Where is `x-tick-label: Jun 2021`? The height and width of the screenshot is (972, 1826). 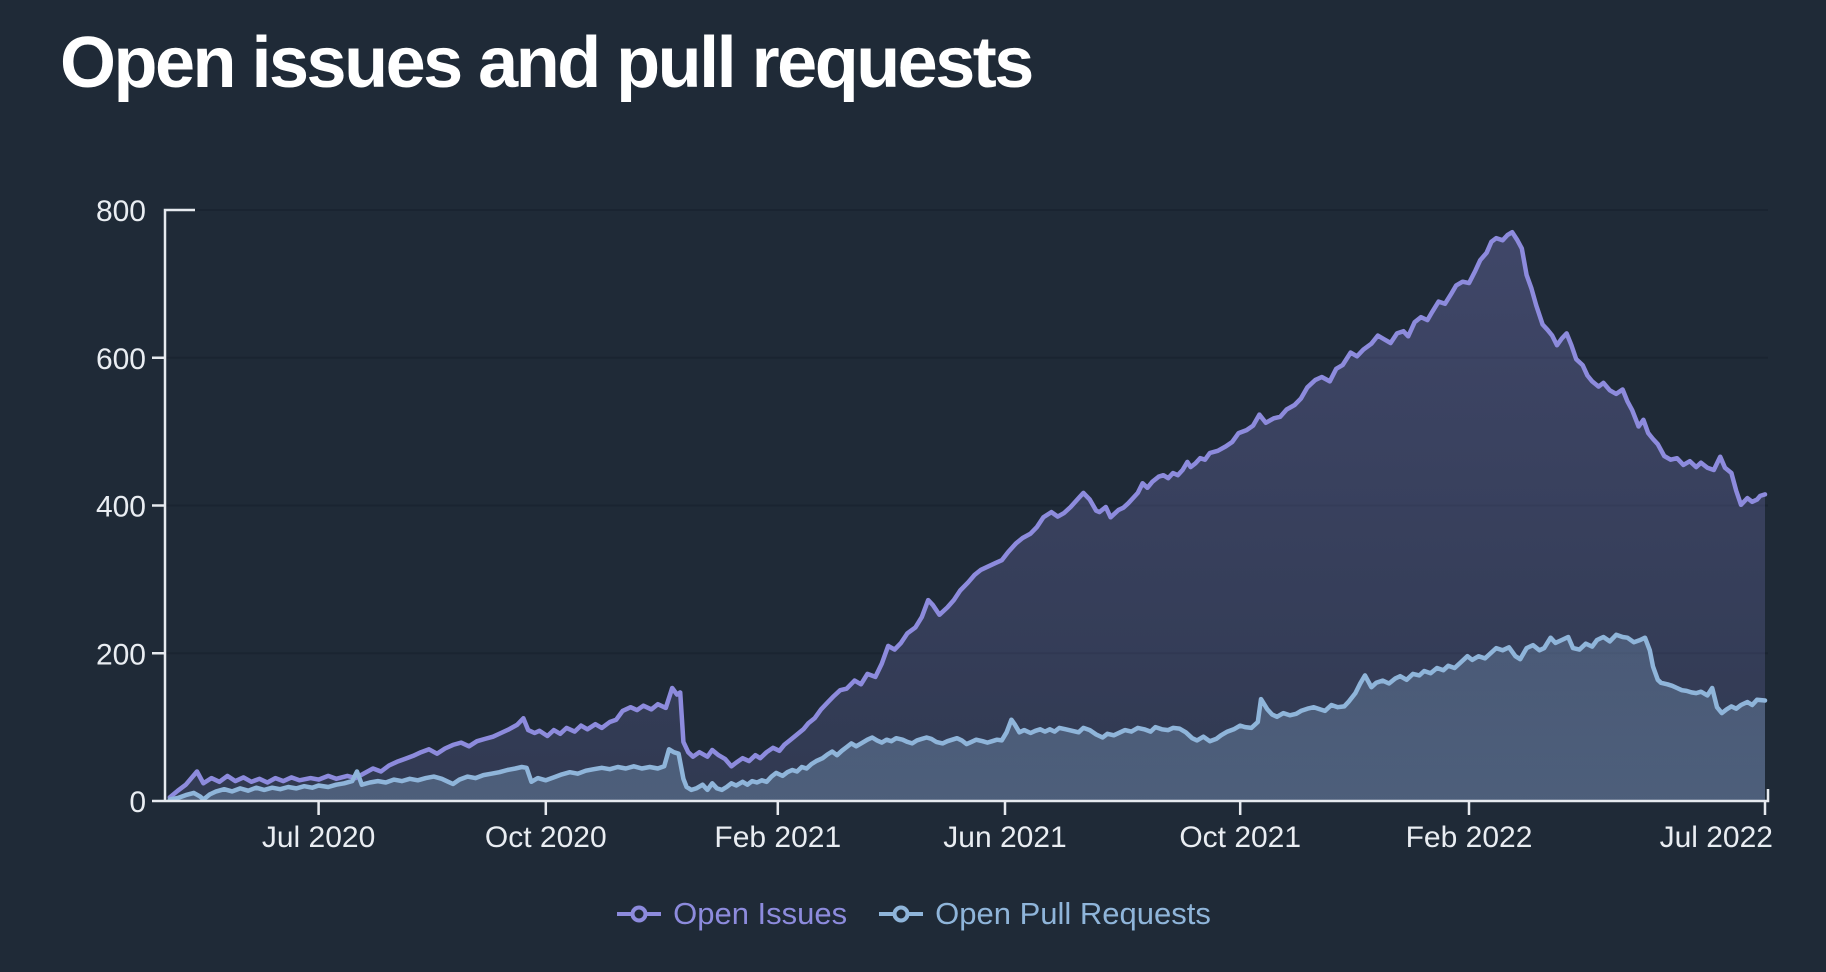
x-tick-label: Jun 2021 is located at coordinates (1004, 837).